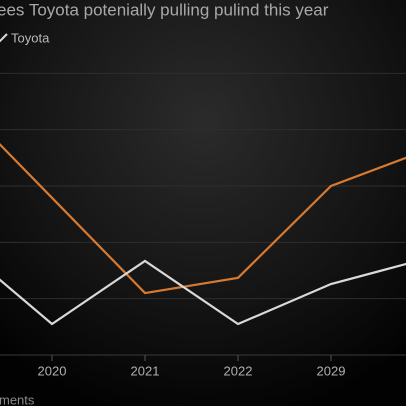  What do you see at coordinates (52, 370) in the screenshot?
I see `x-tick-label: 2020` at bounding box center [52, 370].